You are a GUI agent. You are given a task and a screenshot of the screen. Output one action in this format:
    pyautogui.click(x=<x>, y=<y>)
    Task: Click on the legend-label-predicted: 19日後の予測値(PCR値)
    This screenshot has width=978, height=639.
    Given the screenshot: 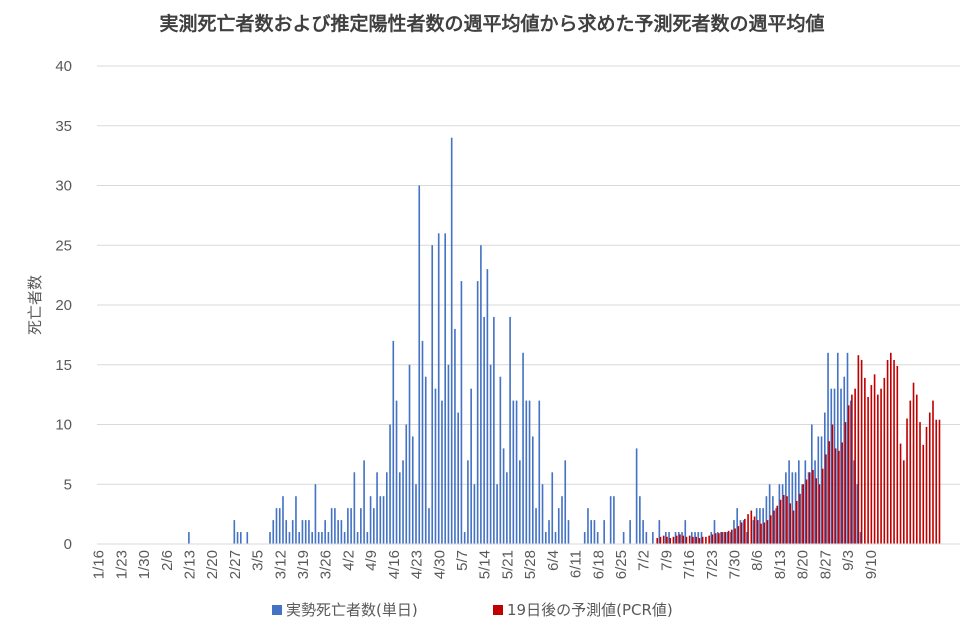 What is the action you would take?
    pyautogui.click(x=590, y=610)
    